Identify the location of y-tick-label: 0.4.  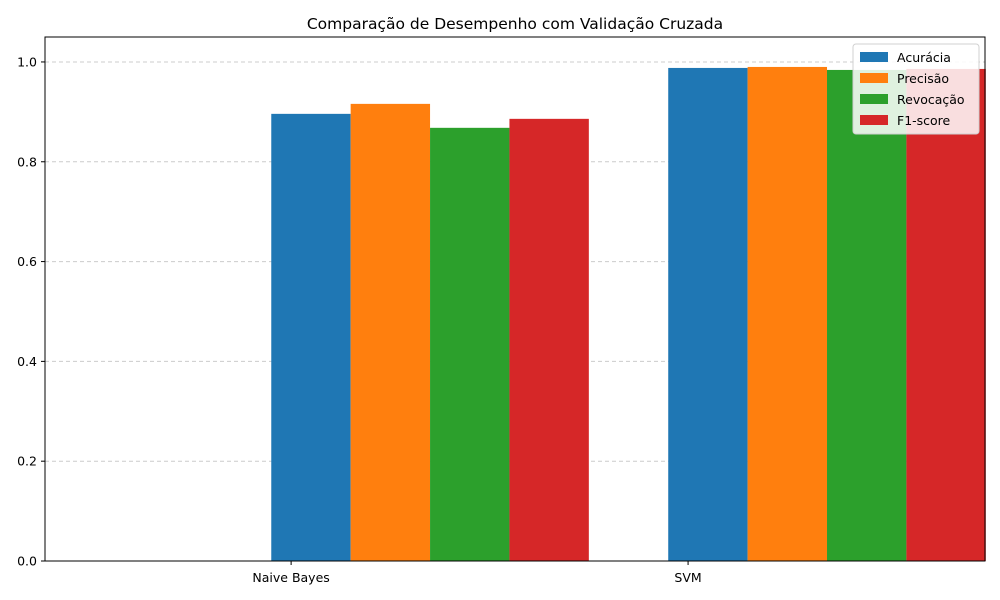
(27, 361).